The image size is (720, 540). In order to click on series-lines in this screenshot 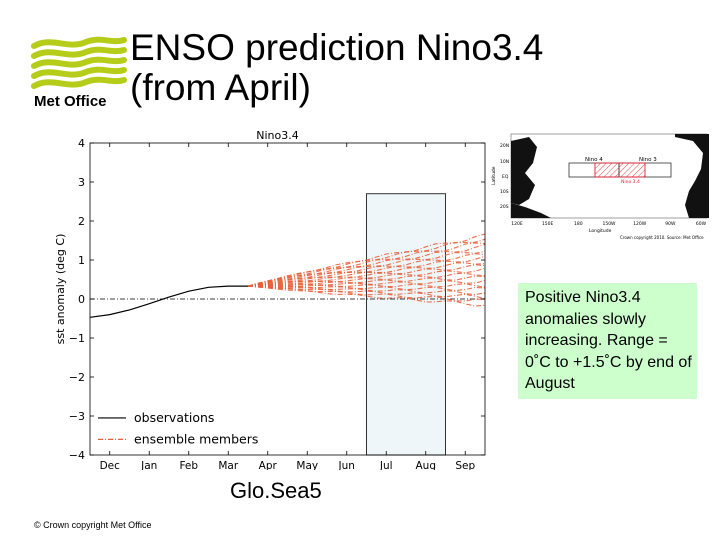, I will do `click(287, 275)`.